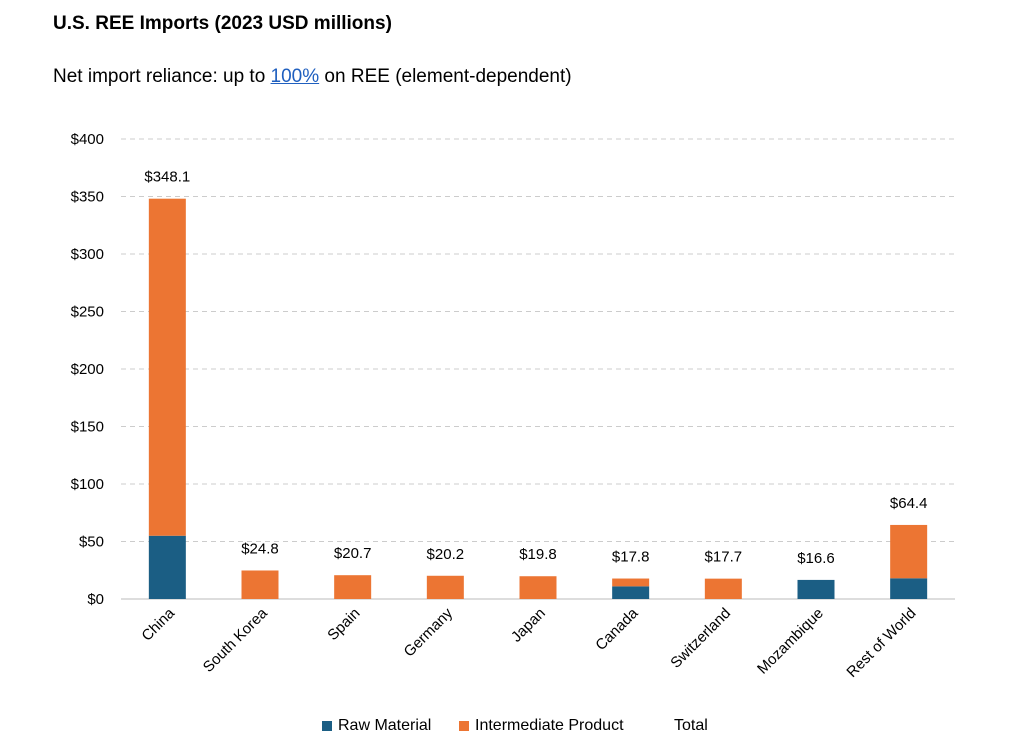 The image size is (1024, 747). I want to click on x-tick-label-rest-of-world: Rest of World, so click(881, 643).